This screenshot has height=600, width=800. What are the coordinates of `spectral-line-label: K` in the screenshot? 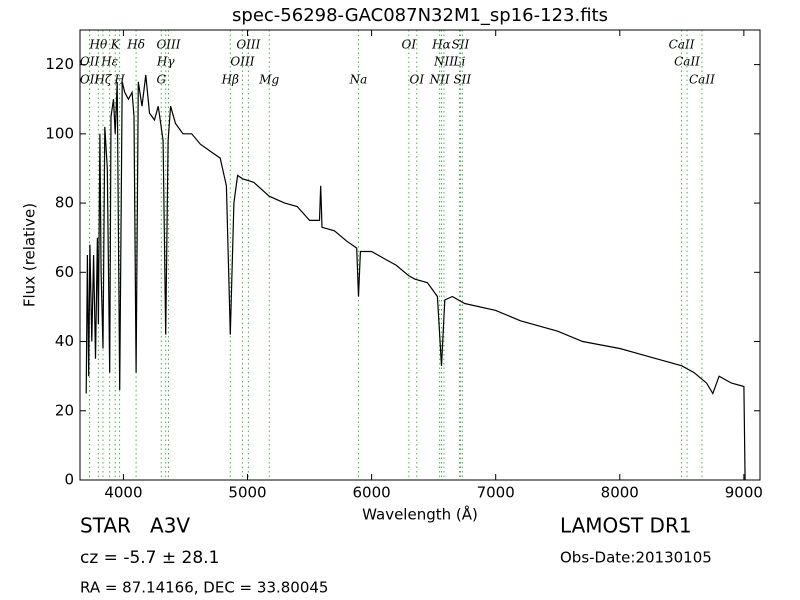 It's located at (115, 45).